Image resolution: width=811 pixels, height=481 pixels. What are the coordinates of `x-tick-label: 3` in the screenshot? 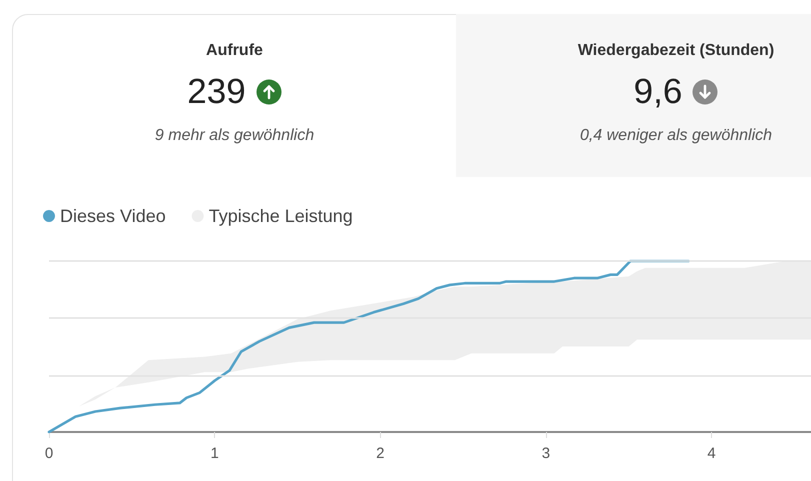 It's located at (546, 453).